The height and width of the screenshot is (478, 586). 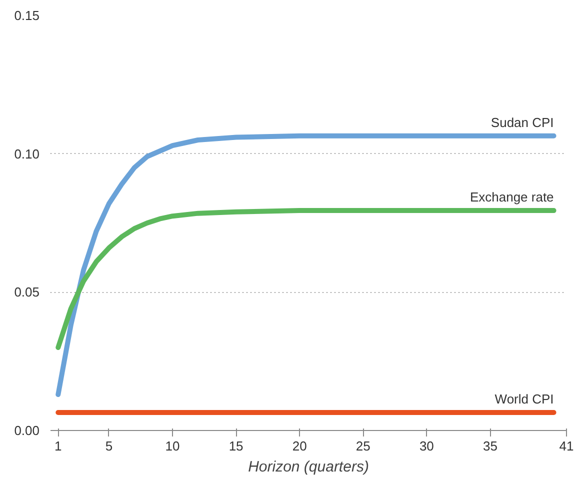 What do you see at coordinates (172, 446) in the screenshot?
I see `x-tick-label: 10` at bounding box center [172, 446].